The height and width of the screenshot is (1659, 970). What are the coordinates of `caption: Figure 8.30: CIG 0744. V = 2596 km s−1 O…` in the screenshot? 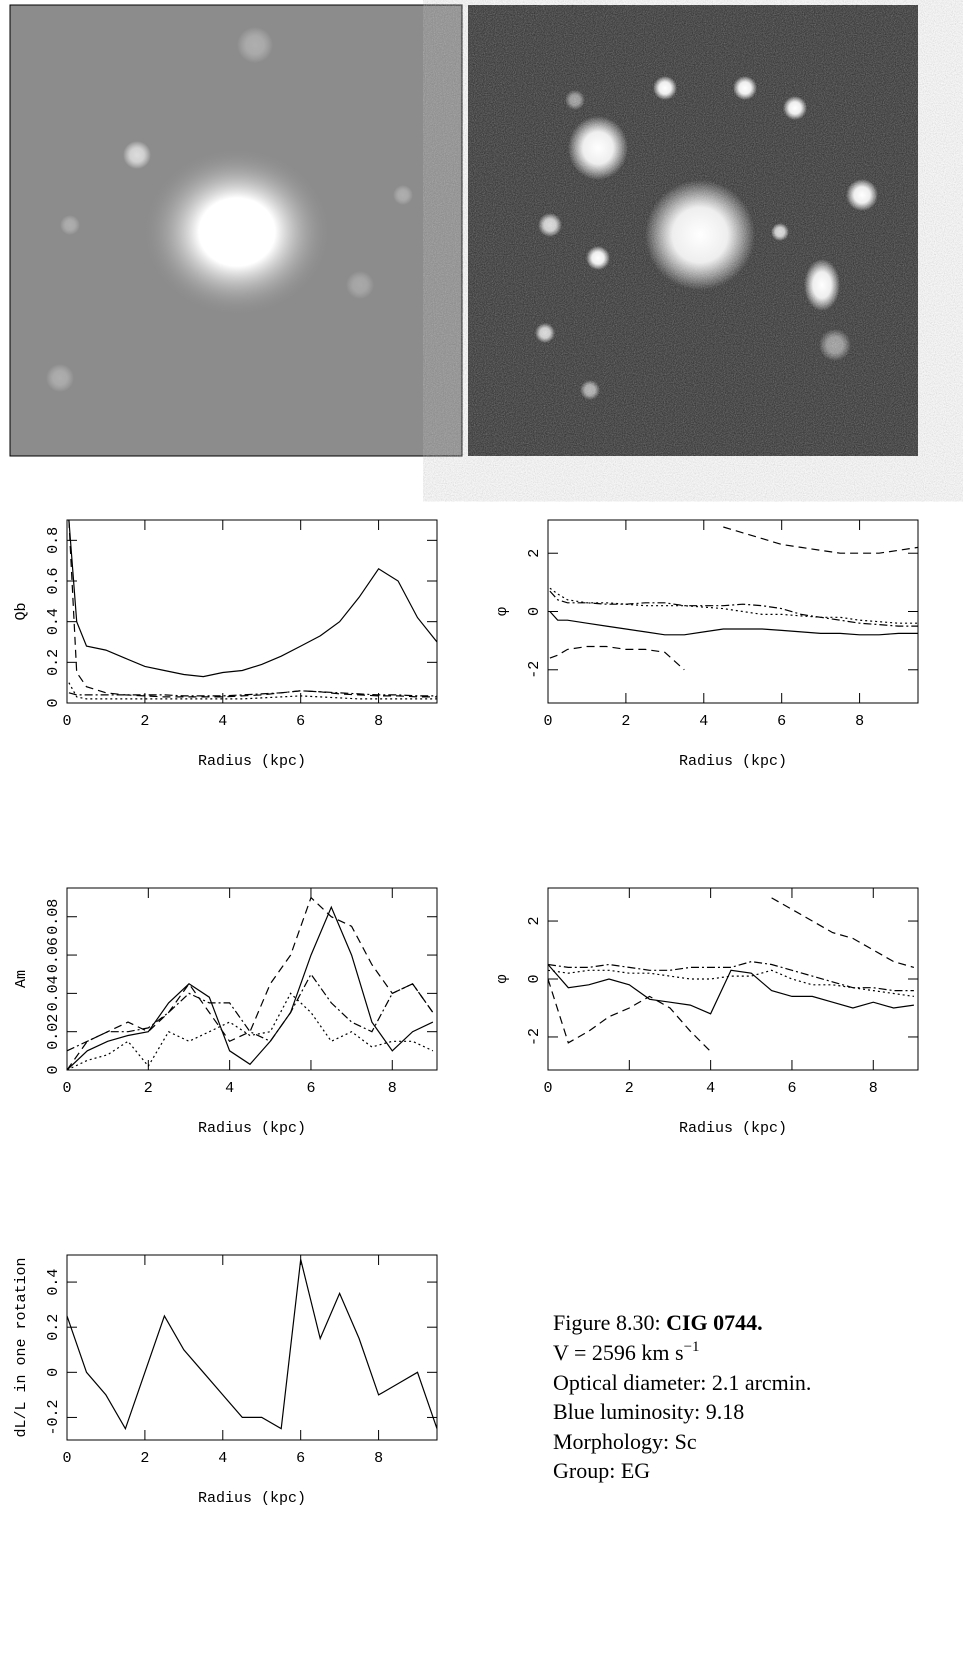 It's located at (682, 1396).